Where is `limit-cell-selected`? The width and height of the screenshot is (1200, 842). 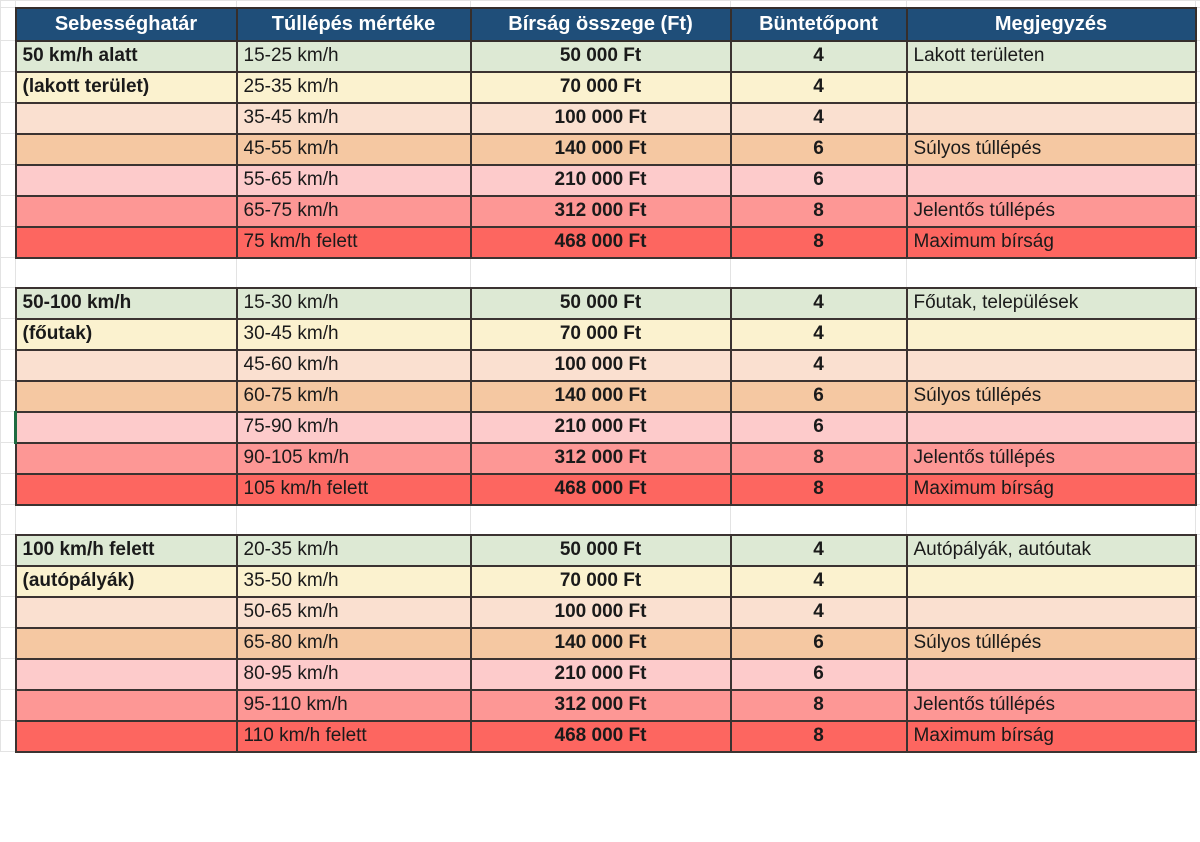
limit-cell-selected is located at coordinates (126, 427).